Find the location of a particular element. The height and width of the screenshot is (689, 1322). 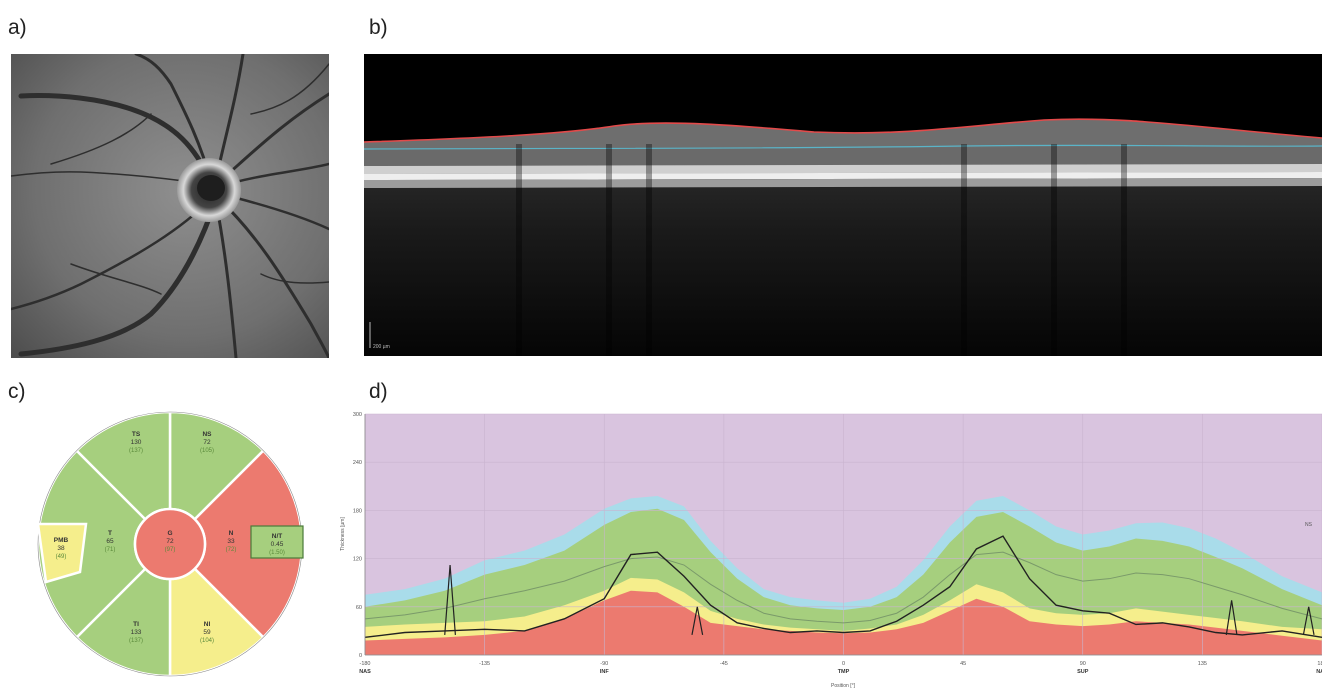

x-tick-label: -180 is located at coordinates (364, 664).